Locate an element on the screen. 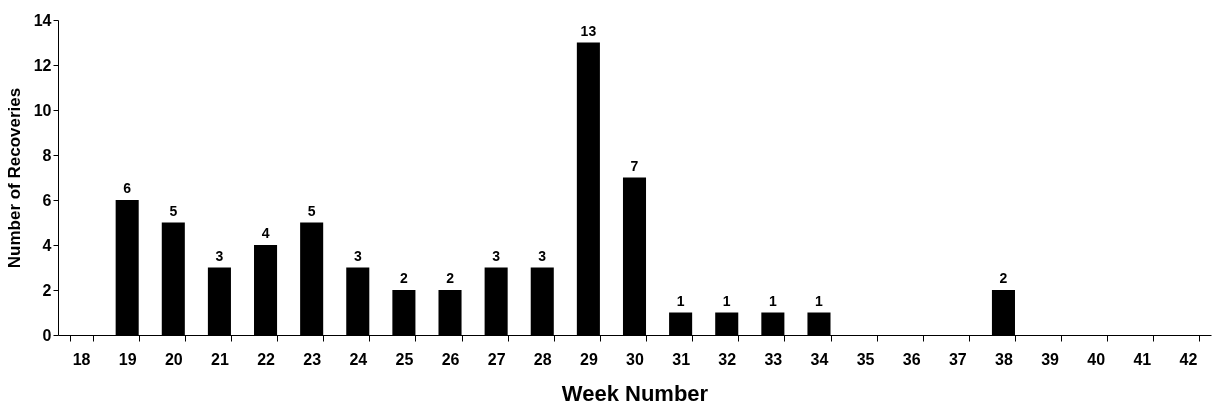  x-tick-label: 32 is located at coordinates (727, 359).